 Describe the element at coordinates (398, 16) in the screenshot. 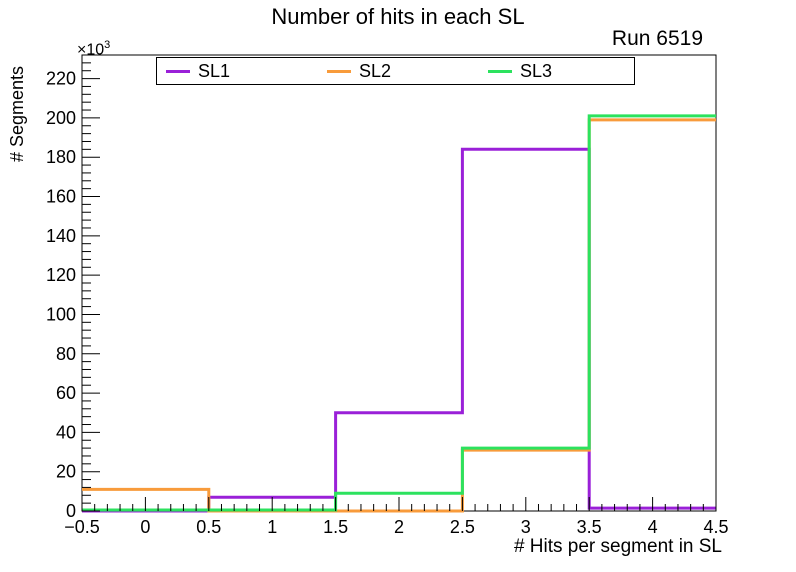

I see `chart-title: Number of hits in each SL` at that location.